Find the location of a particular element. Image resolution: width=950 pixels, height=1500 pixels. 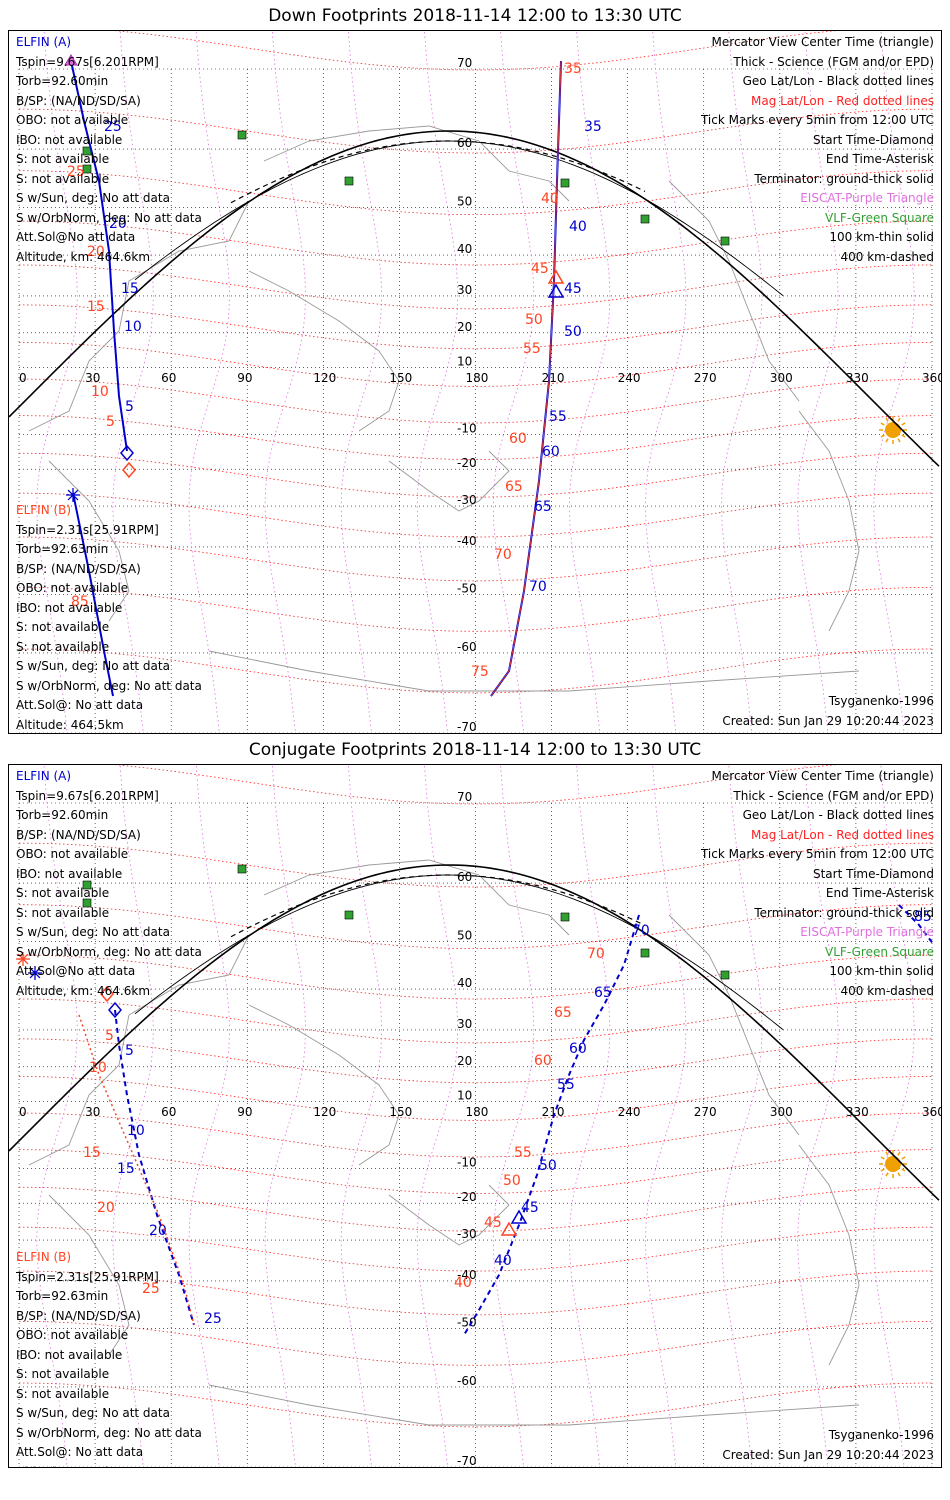

legend-entry: 100 km-thin solid is located at coordinates (881, 237).